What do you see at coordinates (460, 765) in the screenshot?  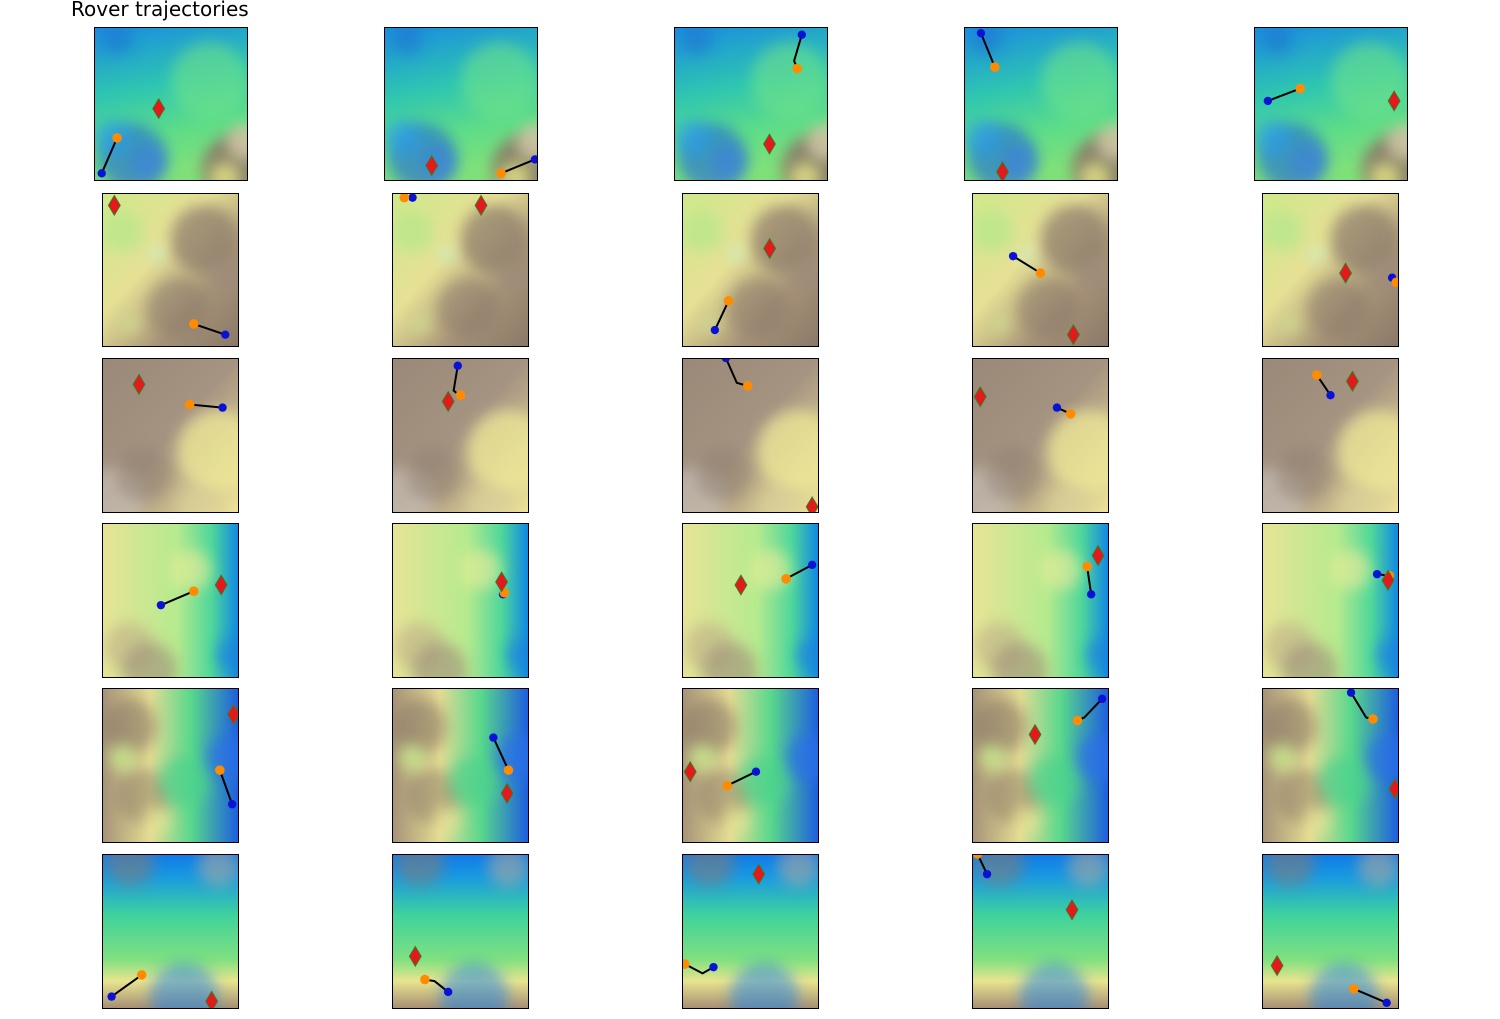 I see `panel-r5-c2` at bounding box center [460, 765].